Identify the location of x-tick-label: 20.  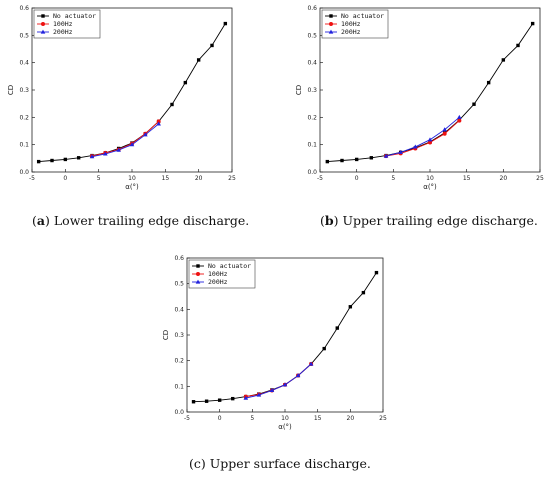
(351, 418).